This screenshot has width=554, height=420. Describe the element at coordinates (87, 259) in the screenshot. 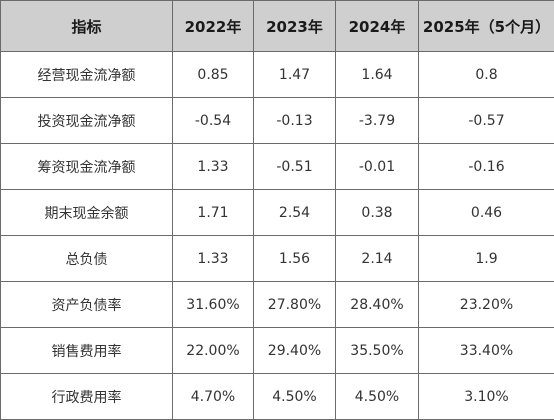

I see `row-label: 总负债` at that location.